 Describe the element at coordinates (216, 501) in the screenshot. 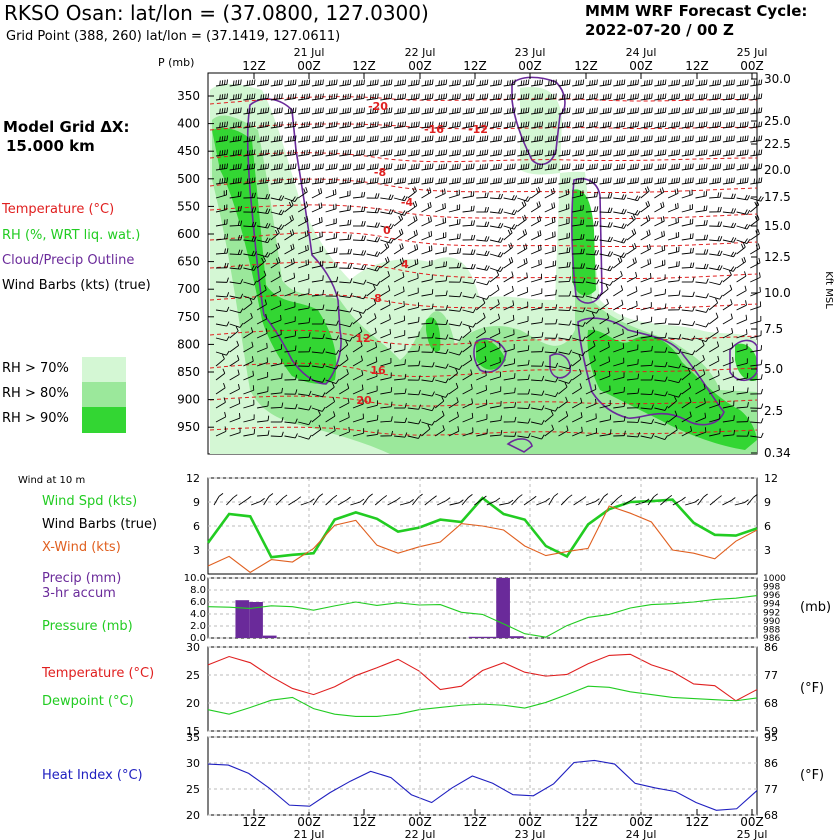

I see `surface-barb-shaft` at that location.